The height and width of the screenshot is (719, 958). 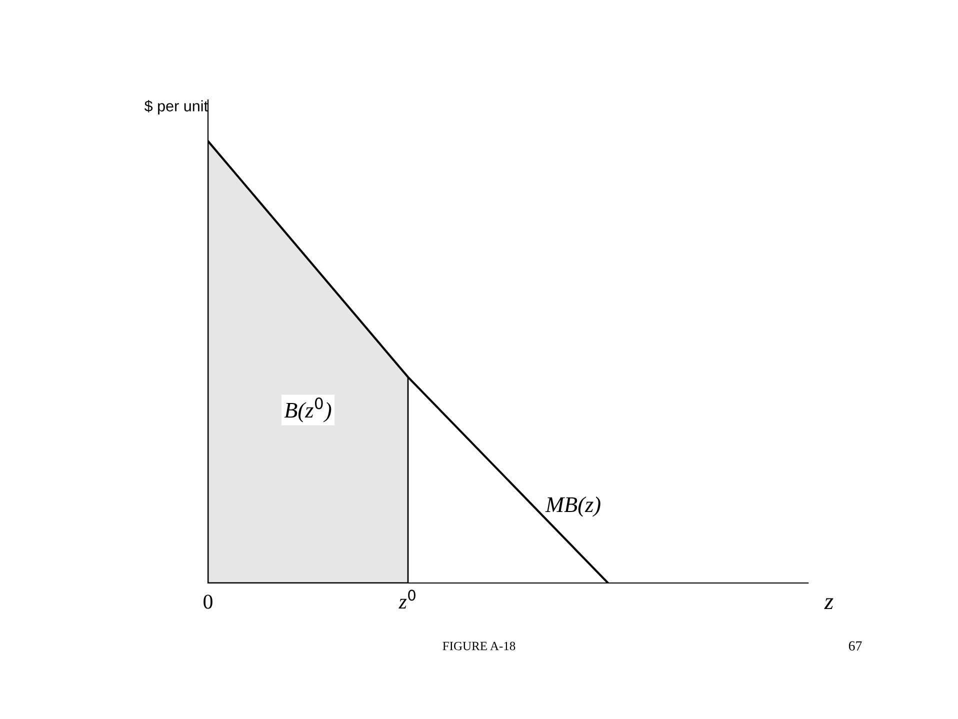 I want to click on x-tick-label: z$^{0}$, so click(x=407, y=599).